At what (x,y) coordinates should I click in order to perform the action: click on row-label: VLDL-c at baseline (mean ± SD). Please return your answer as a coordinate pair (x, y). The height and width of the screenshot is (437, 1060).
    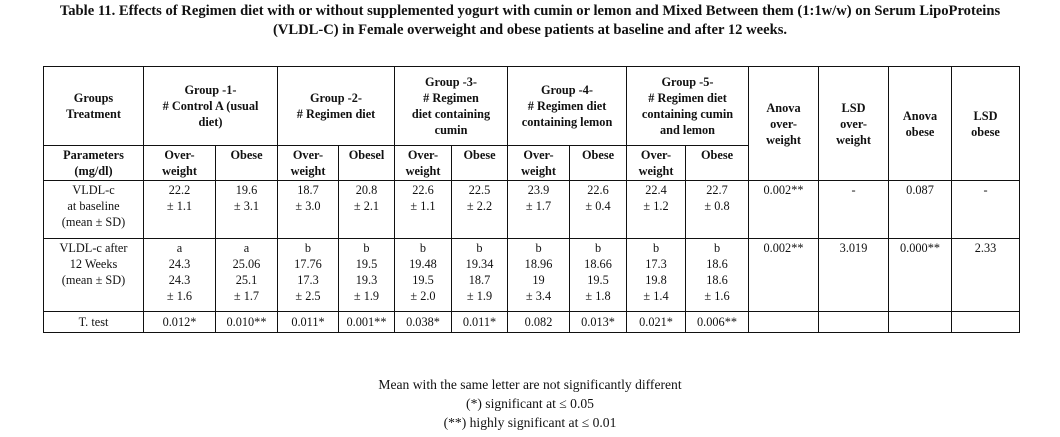
    Looking at the image, I should click on (93, 209).